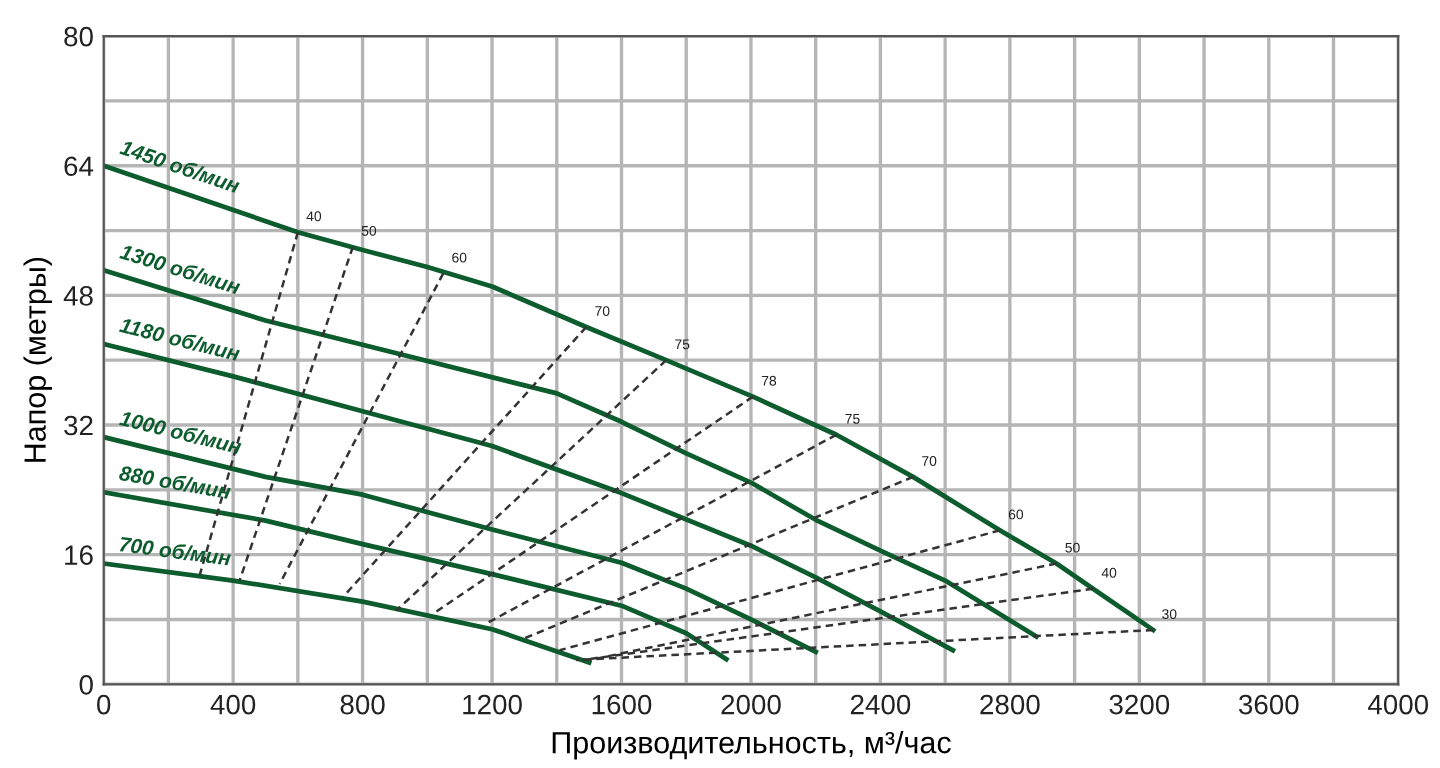 The width and height of the screenshot is (1440, 768). Describe the element at coordinates (1268, 704) in the screenshot. I see `x-tick-label: 3600` at that location.